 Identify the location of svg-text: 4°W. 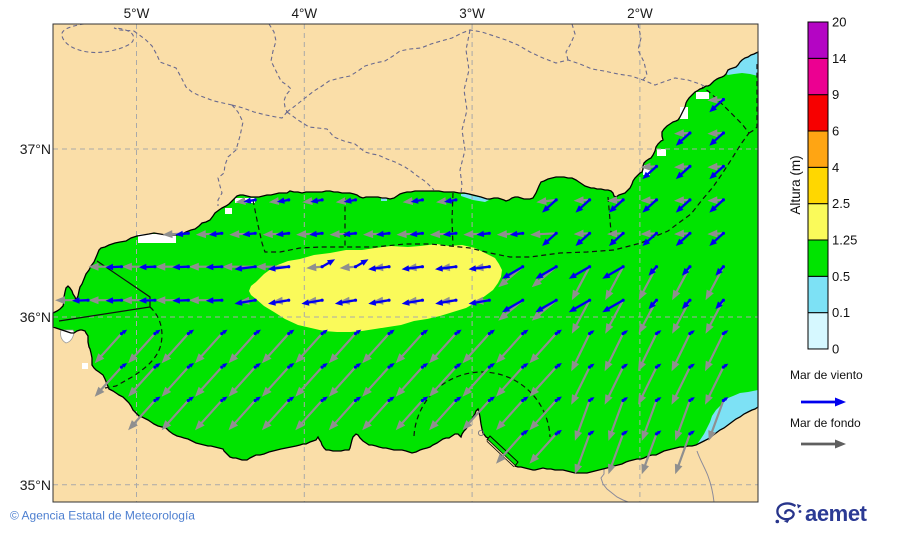
(304, 13).